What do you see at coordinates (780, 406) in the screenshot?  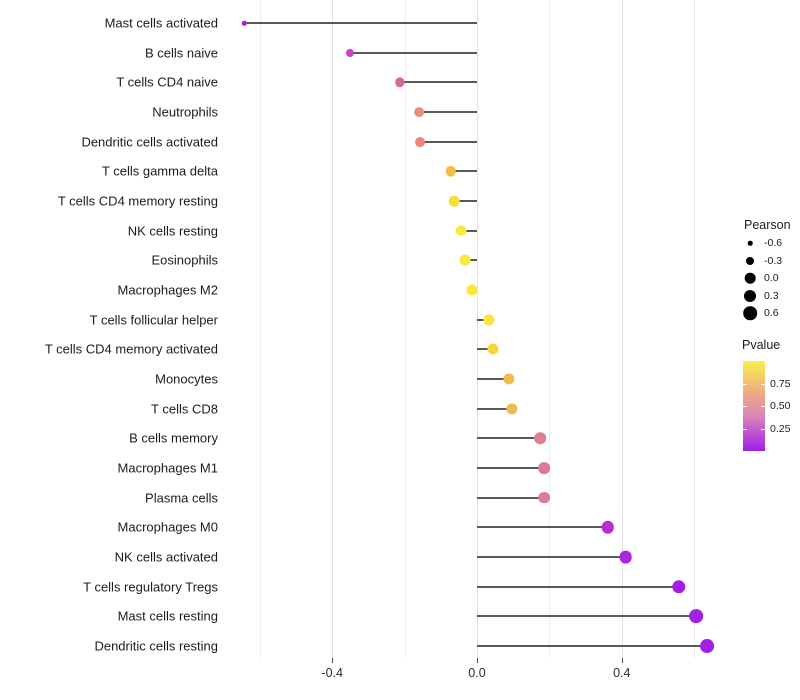 I see `colorbar-tick-label: 0.50` at bounding box center [780, 406].